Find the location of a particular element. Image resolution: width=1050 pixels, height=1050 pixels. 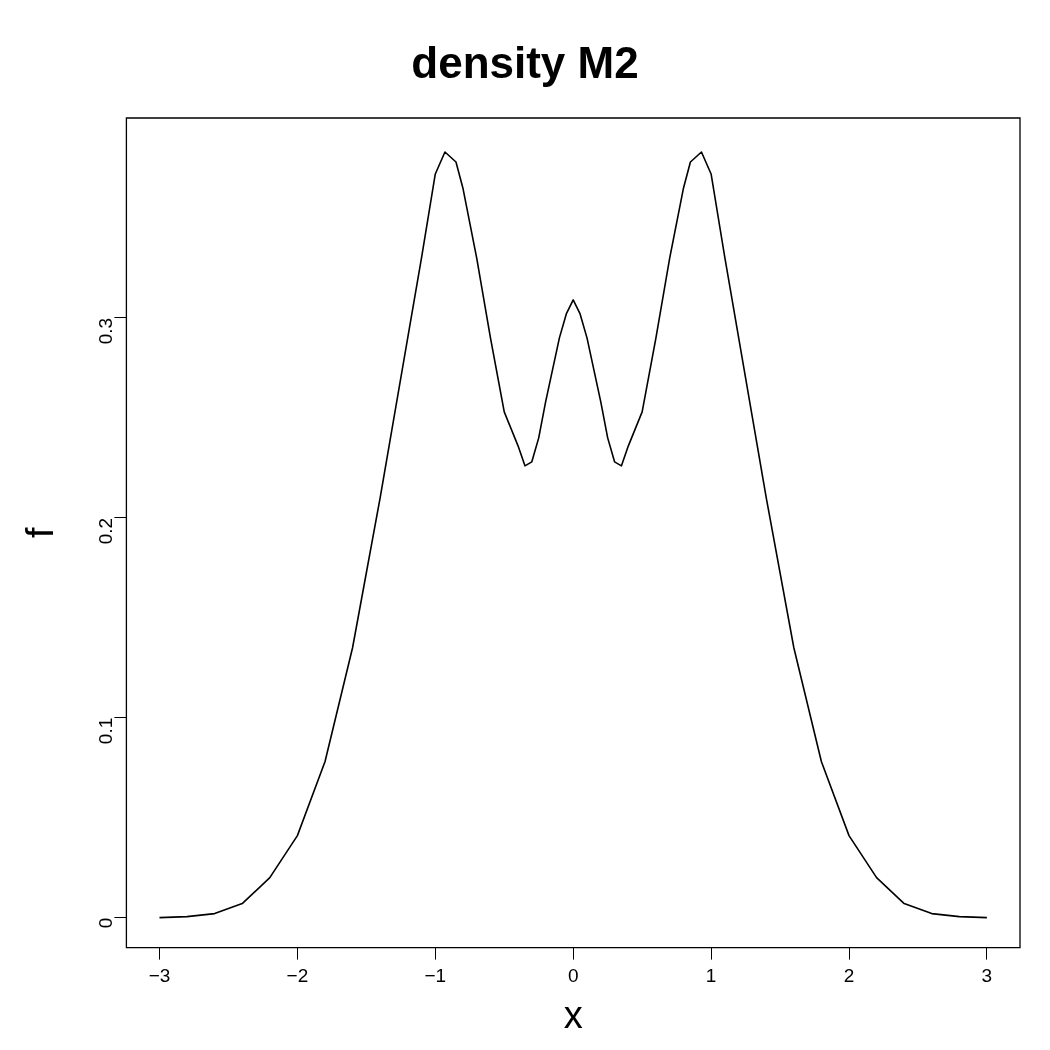

x-tick-label: −3 is located at coordinates (159, 976).